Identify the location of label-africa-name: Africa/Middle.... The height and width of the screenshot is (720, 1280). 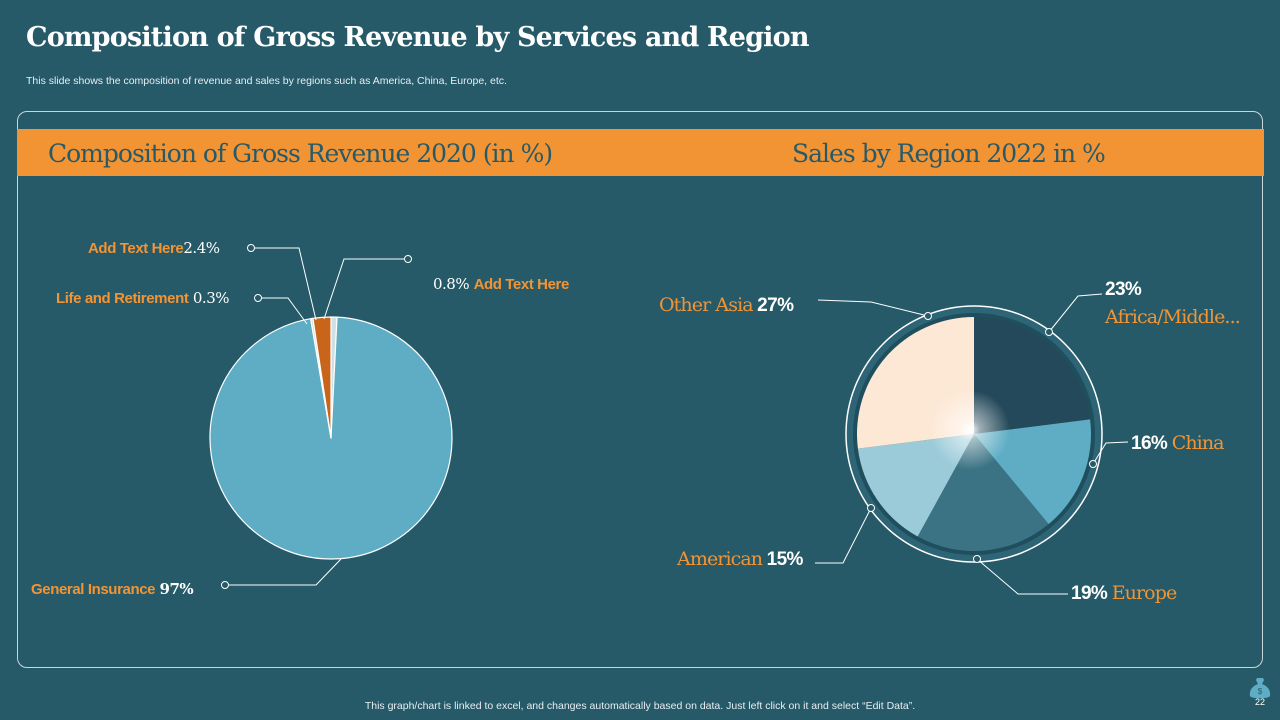
(1173, 317).